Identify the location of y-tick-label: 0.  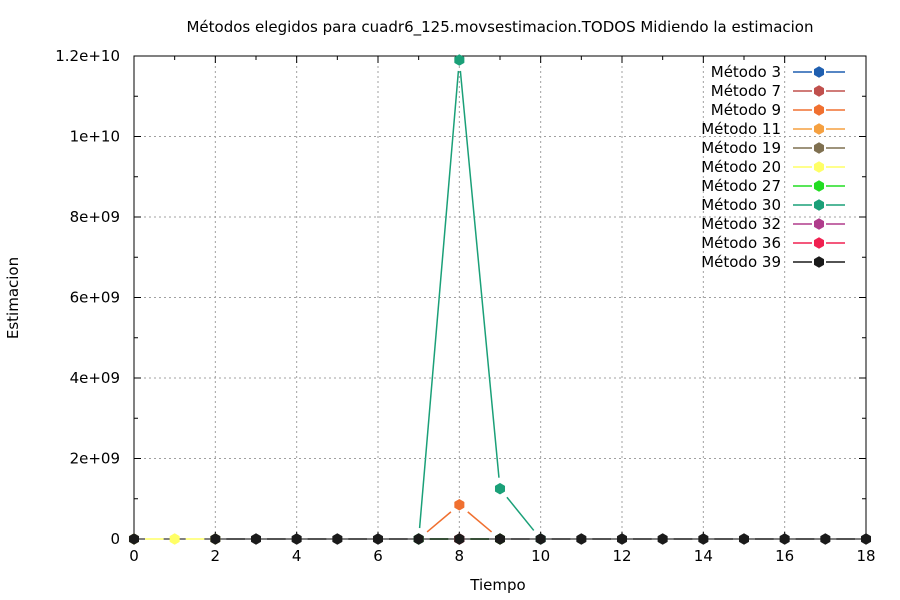
(115, 539).